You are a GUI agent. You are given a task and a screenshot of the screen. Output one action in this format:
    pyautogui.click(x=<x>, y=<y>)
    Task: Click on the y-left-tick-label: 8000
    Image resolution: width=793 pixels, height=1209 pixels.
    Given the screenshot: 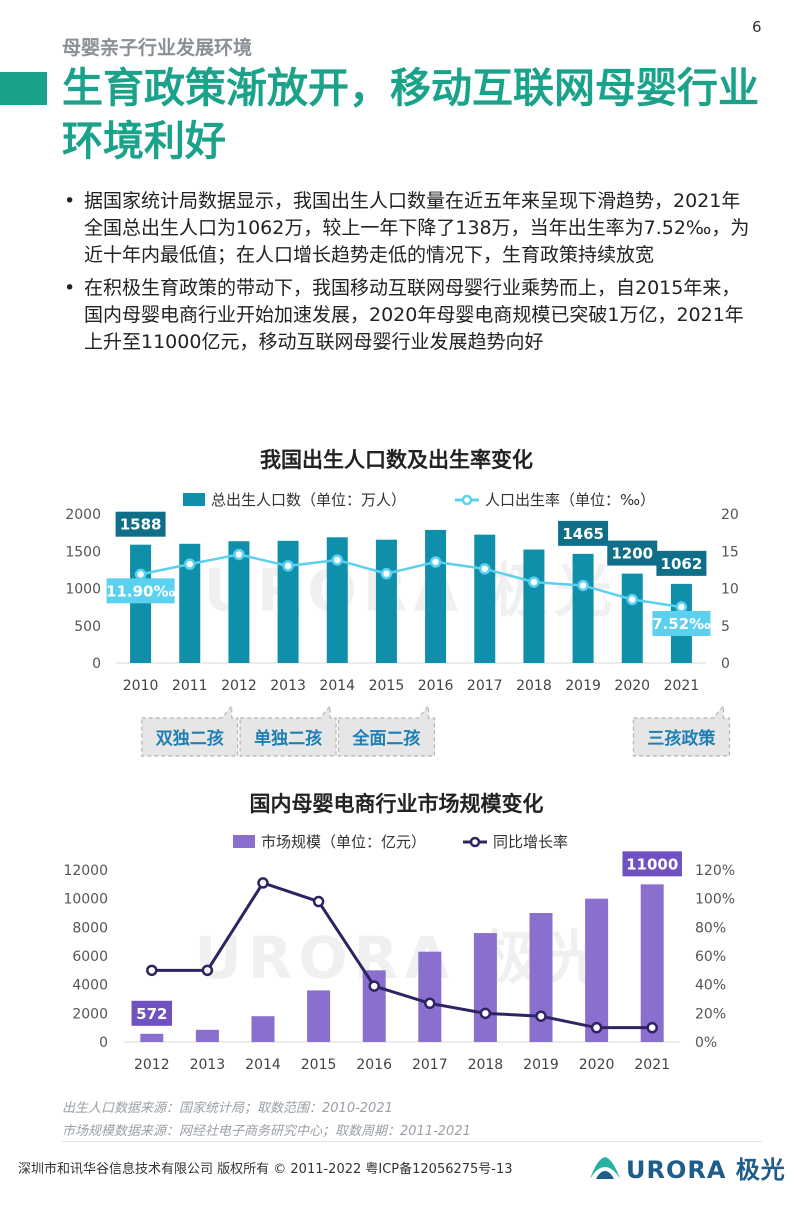 What is the action you would take?
    pyautogui.click(x=90, y=928)
    